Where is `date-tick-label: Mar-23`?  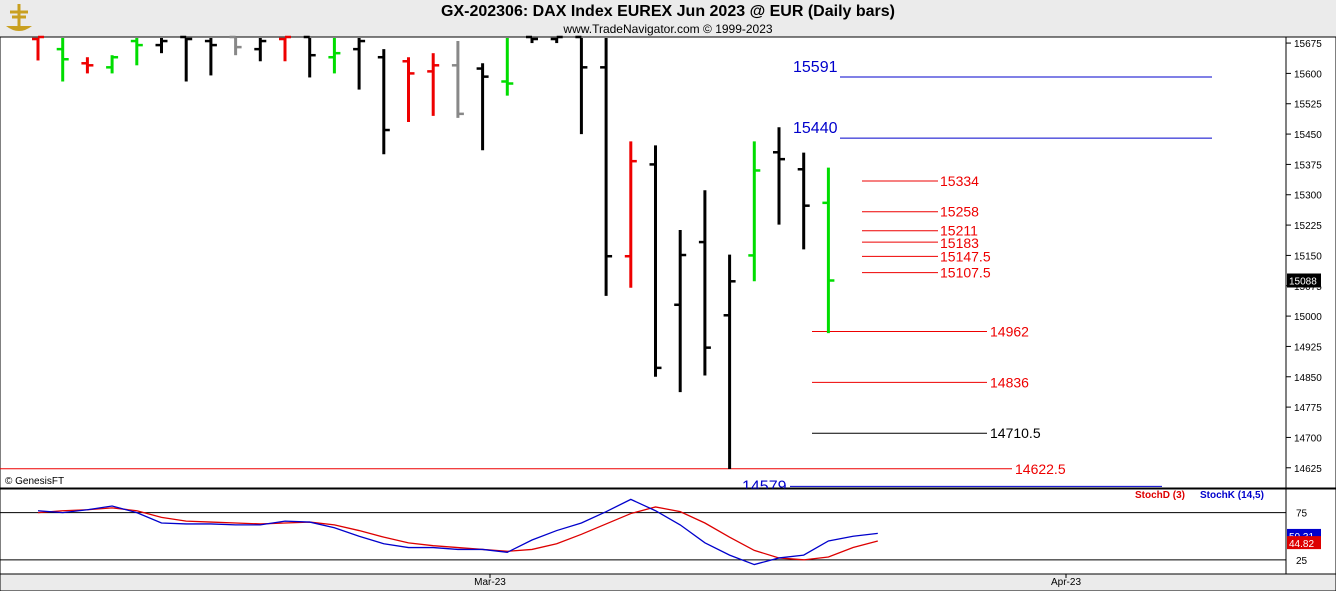 date-tick-label: Mar-23 is located at coordinates (490, 582).